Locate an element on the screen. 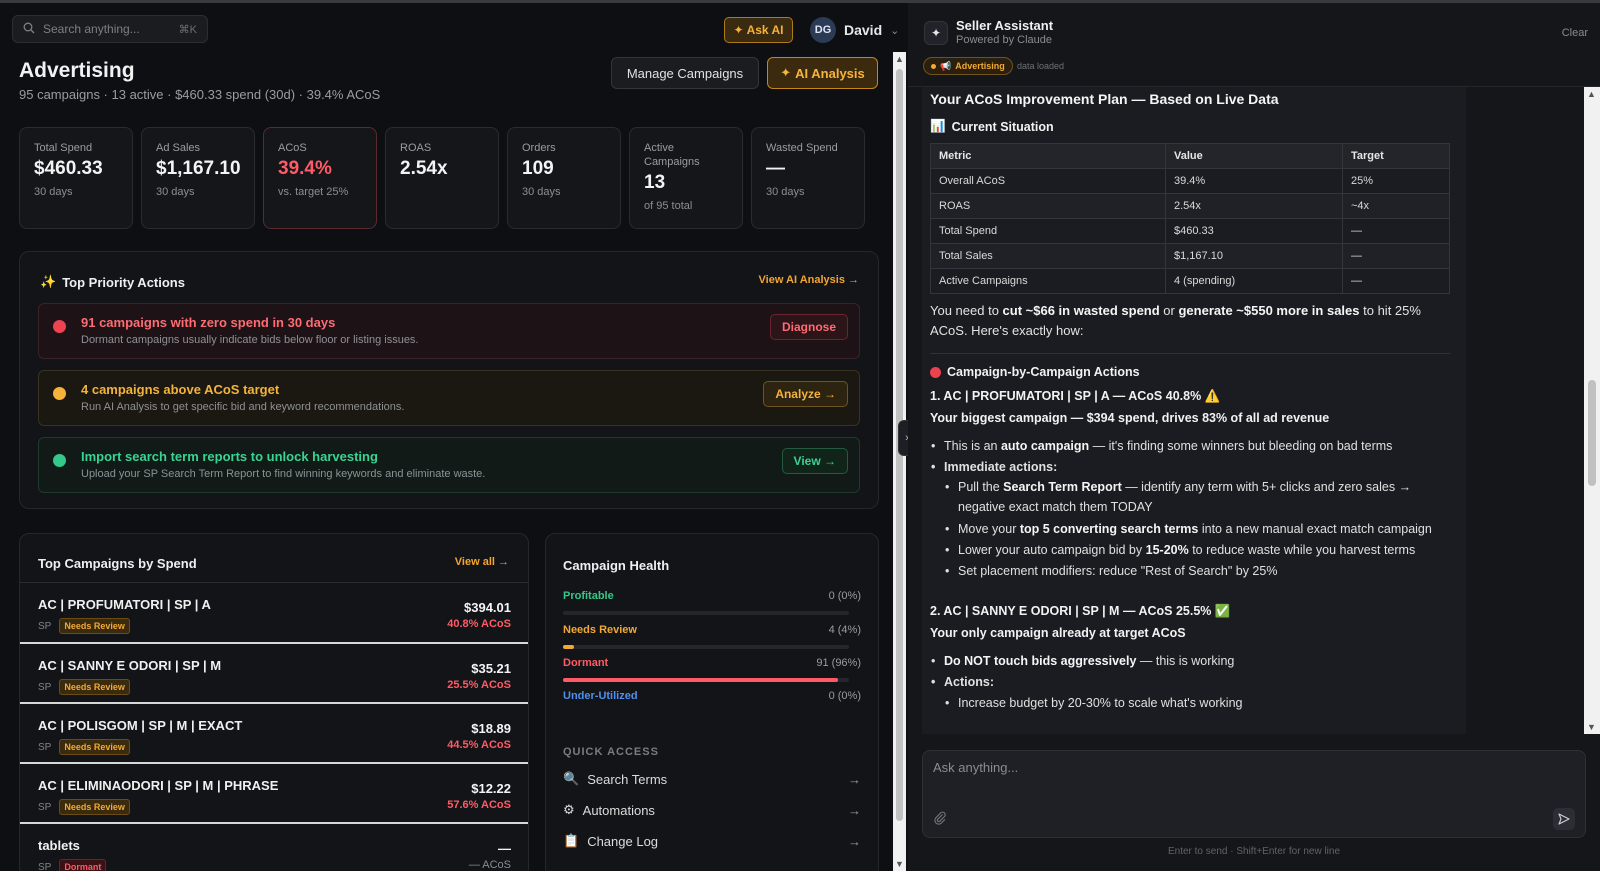 This screenshot has width=1600, height=871. current-situation-heading: 📊 Current Situation is located at coordinates (992, 126).